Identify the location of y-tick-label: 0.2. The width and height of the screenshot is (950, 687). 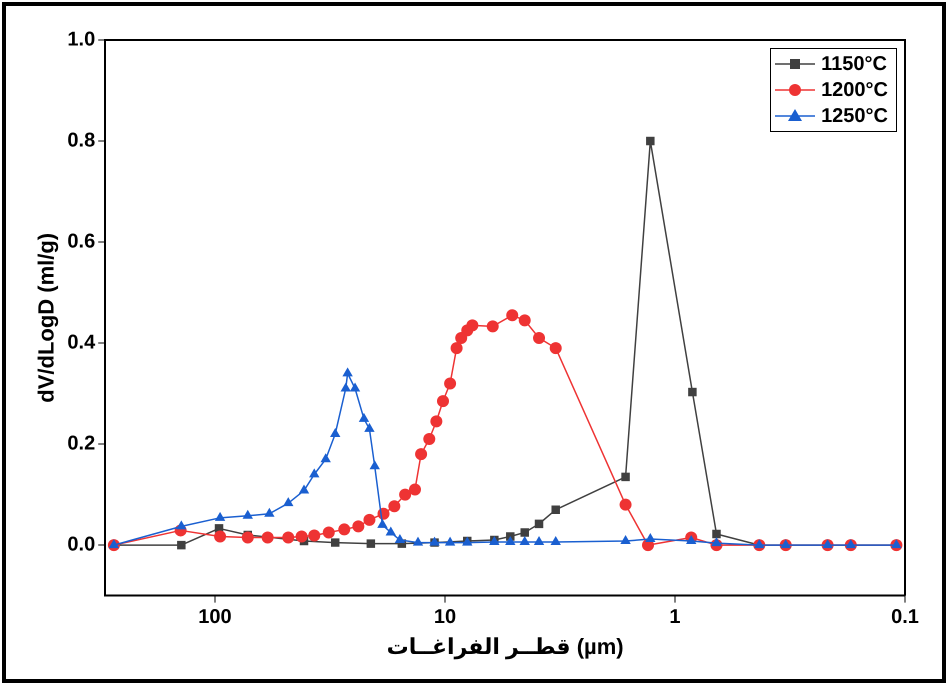
(81, 443).